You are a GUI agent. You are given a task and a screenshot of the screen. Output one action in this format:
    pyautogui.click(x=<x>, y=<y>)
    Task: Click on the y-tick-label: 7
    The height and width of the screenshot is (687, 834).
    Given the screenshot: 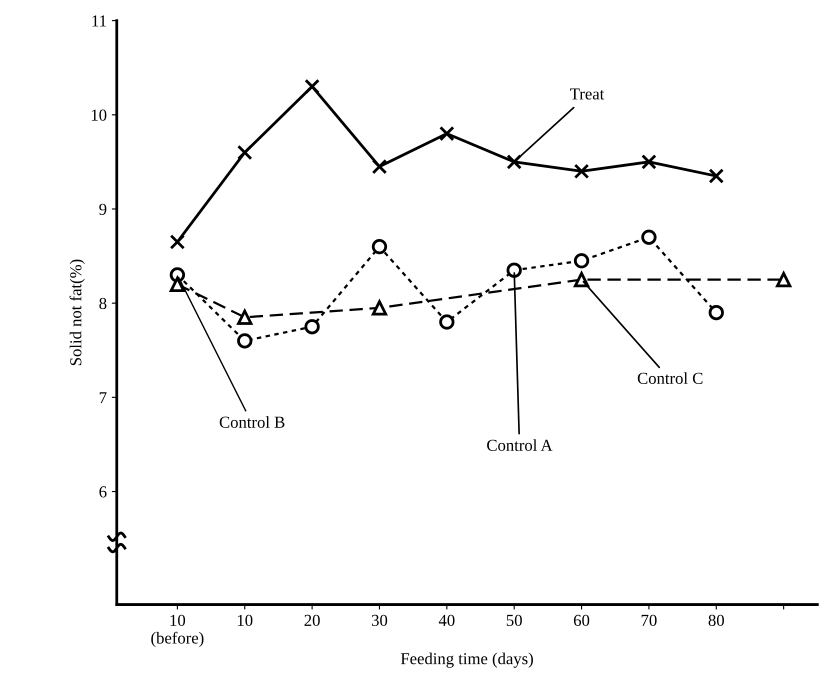 What is the action you would take?
    pyautogui.click(x=103, y=398)
    